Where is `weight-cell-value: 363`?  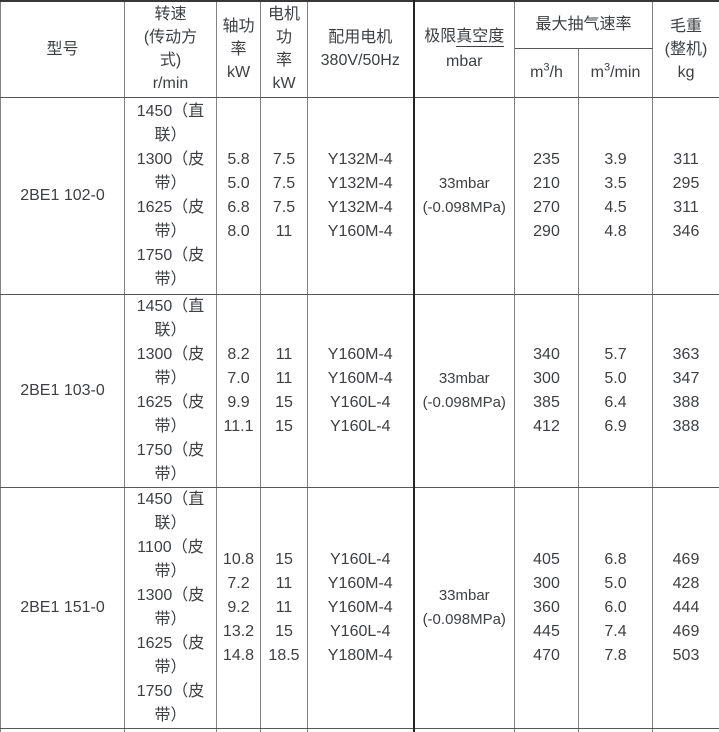 weight-cell-value: 363 is located at coordinates (686, 354).